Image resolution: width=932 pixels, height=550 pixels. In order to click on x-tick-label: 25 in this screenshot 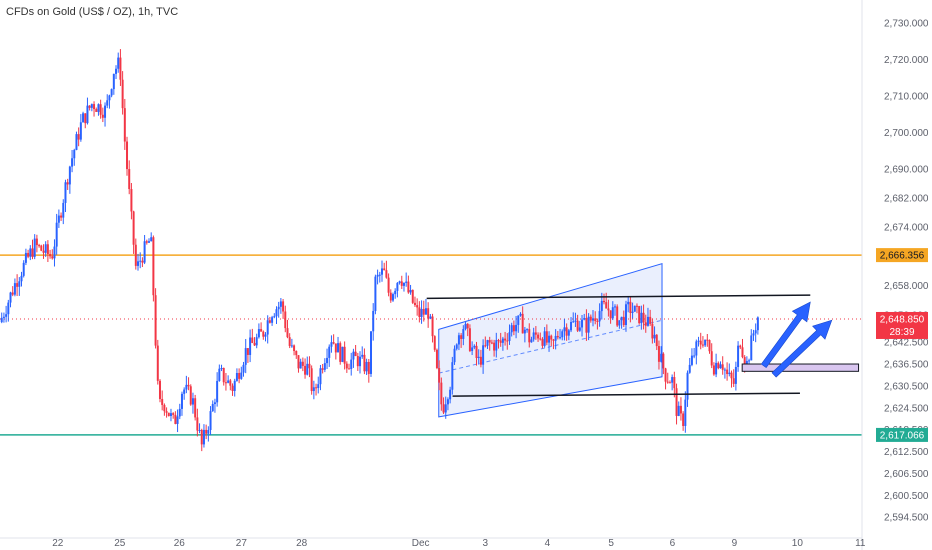, I will do `click(120, 543)`.